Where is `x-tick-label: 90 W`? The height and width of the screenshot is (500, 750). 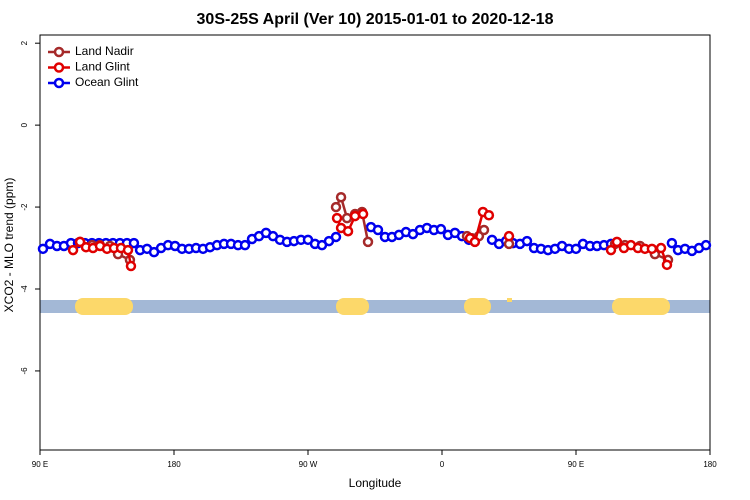 x-tick-label: 90 W is located at coordinates (308, 464).